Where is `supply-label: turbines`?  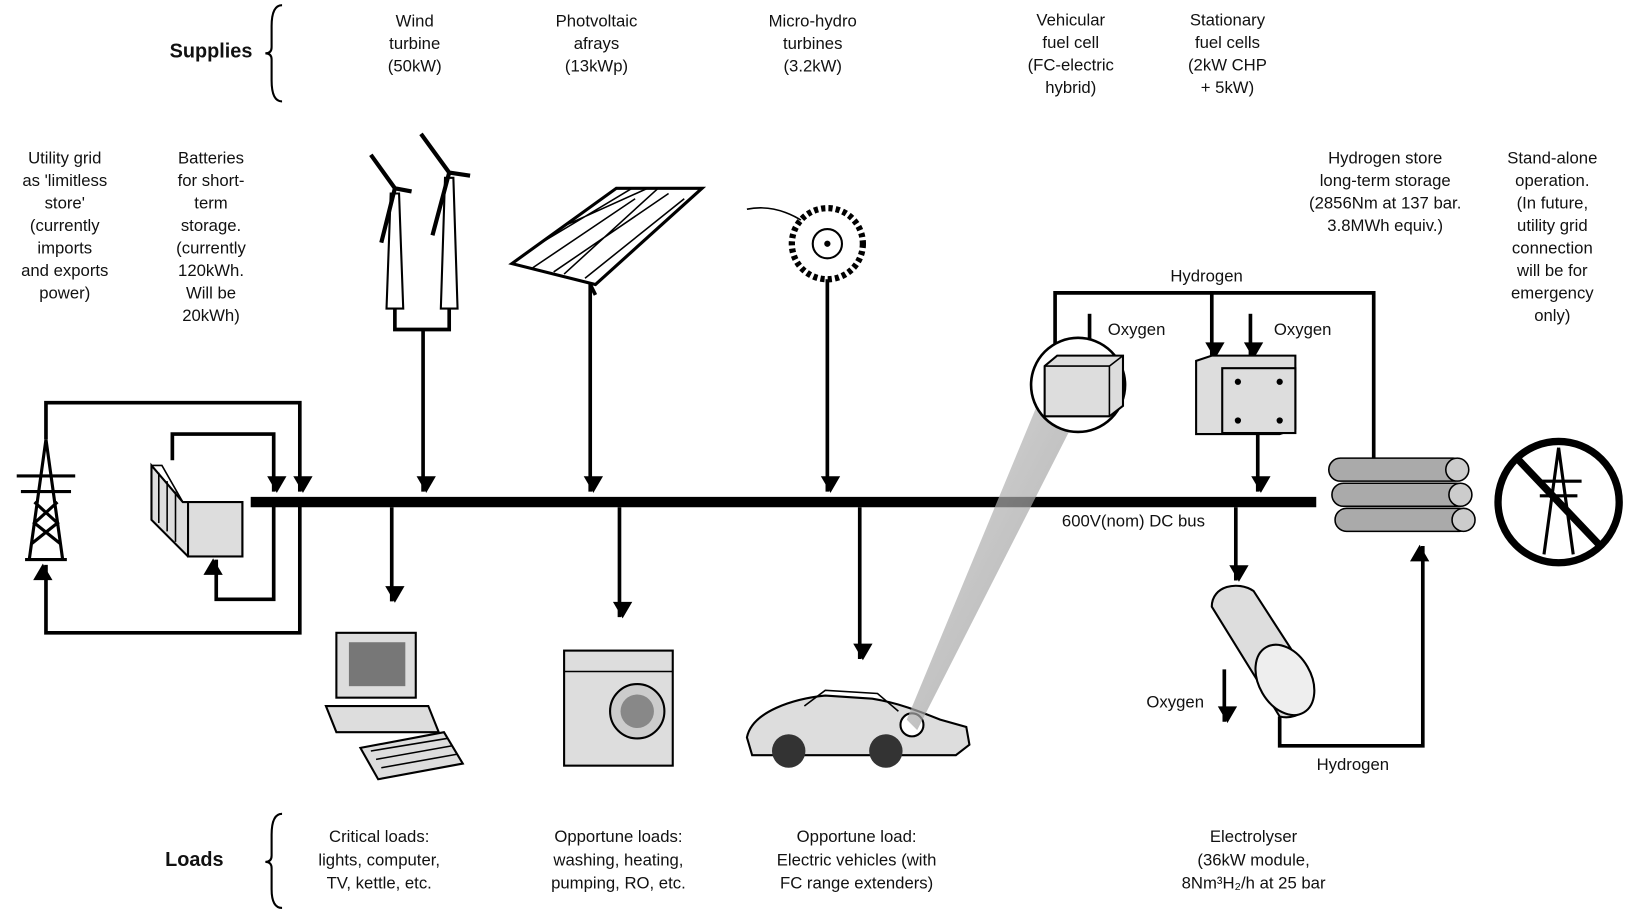
supply-label: turbines is located at coordinates (812, 43).